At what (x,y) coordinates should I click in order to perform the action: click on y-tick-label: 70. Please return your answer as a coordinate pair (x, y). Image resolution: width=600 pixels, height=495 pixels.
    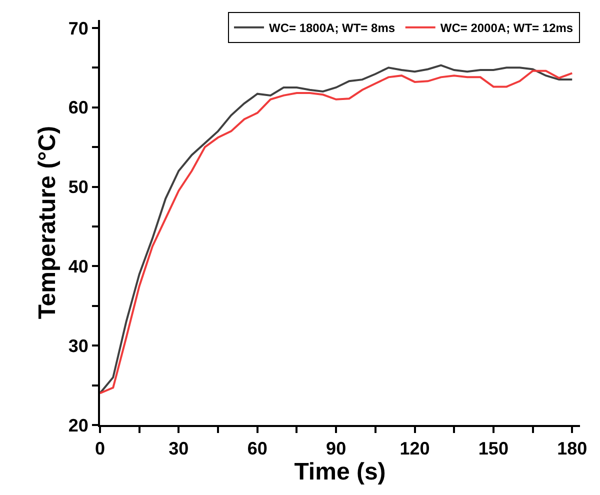
    Looking at the image, I should click on (78, 28).